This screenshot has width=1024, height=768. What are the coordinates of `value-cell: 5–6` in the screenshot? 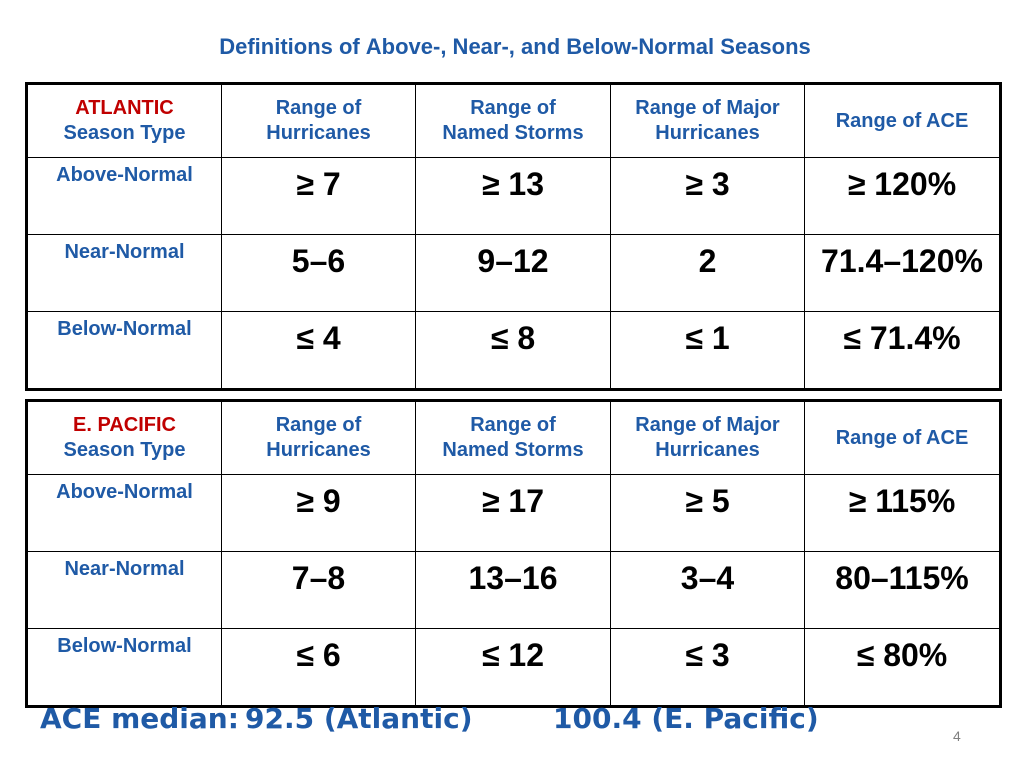 It's located at (318, 273).